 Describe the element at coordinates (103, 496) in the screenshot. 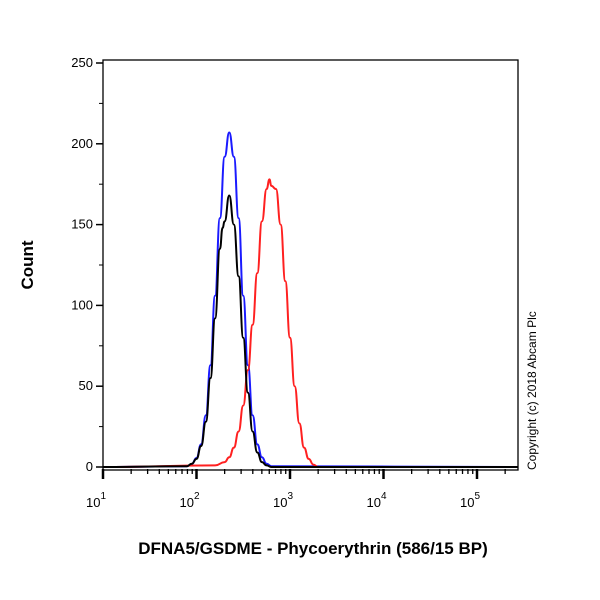

I see `x-tick-exponent: 1` at that location.